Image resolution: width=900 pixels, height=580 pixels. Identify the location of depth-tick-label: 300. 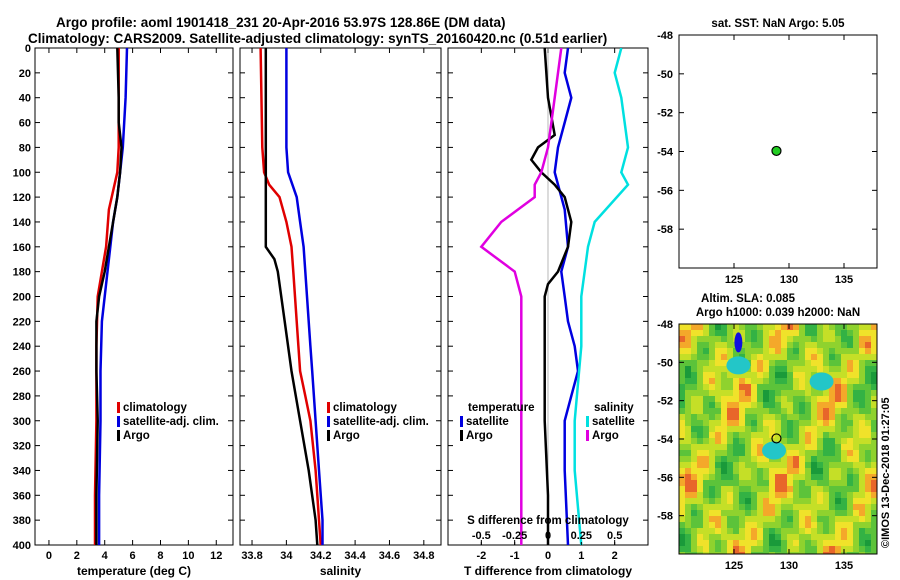
(22, 422).